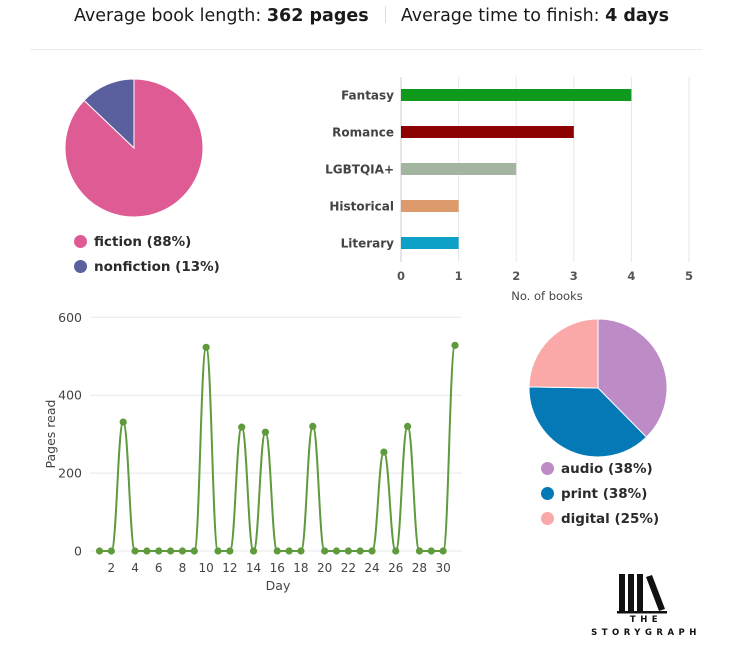  What do you see at coordinates (359, 170) in the screenshot?
I see `category-label-lgbtqia: LGBTQIA+` at bounding box center [359, 170].